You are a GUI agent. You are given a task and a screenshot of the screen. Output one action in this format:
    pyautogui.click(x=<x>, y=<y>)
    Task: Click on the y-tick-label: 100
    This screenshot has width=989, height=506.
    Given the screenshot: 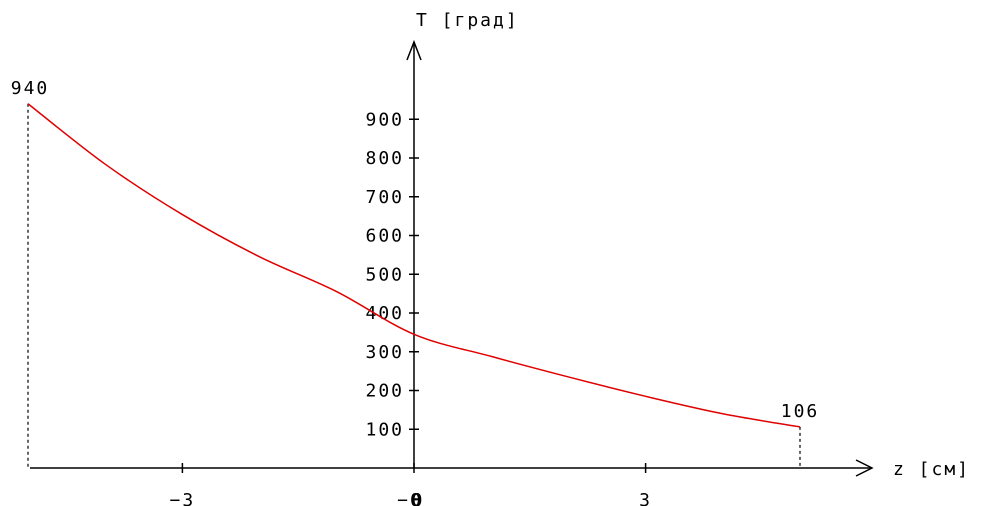 What is the action you would take?
    pyautogui.click(x=384, y=429)
    